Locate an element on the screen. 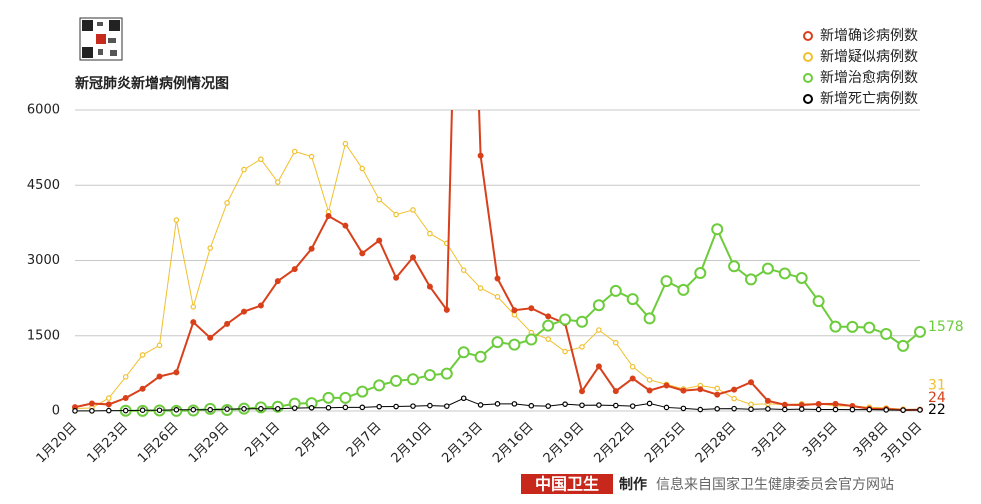 The height and width of the screenshot is (504, 981). x-tick-label: 2月22日 is located at coordinates (614, 443).